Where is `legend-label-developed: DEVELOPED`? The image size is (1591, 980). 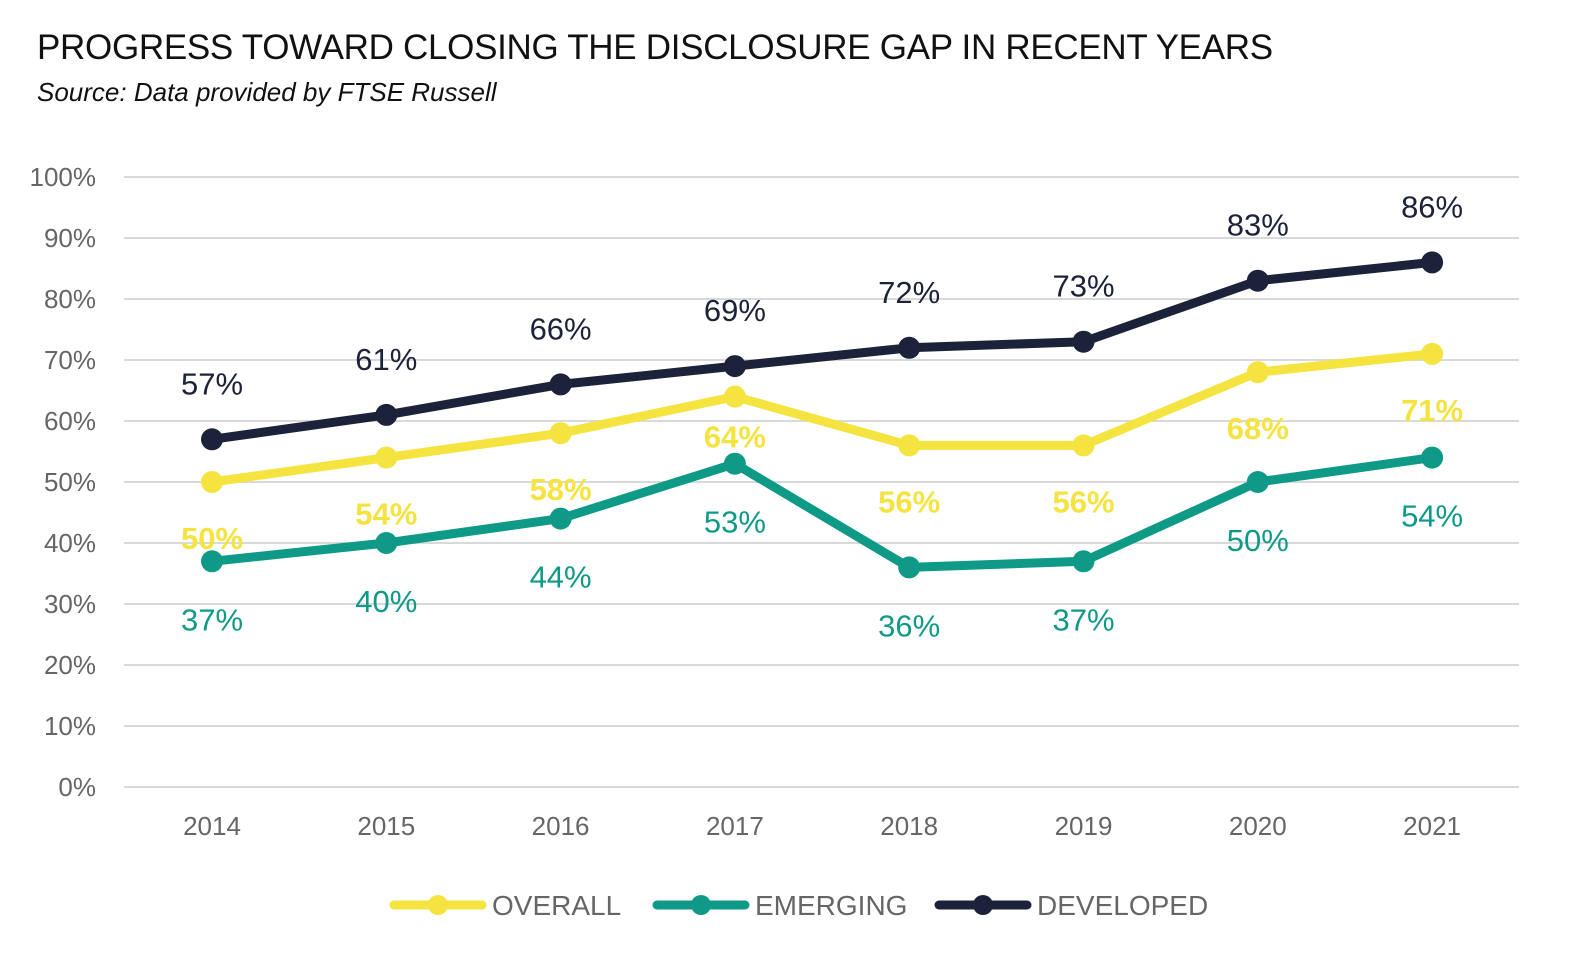 legend-label-developed: DEVELOPED is located at coordinates (1122, 905).